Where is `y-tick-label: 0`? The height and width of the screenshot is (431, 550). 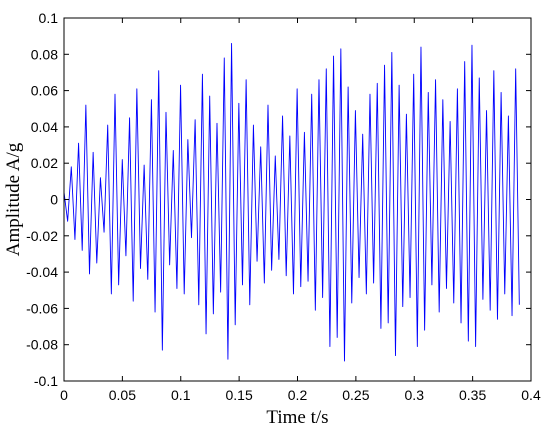 y-tick-label: 0 is located at coordinates (54, 200).